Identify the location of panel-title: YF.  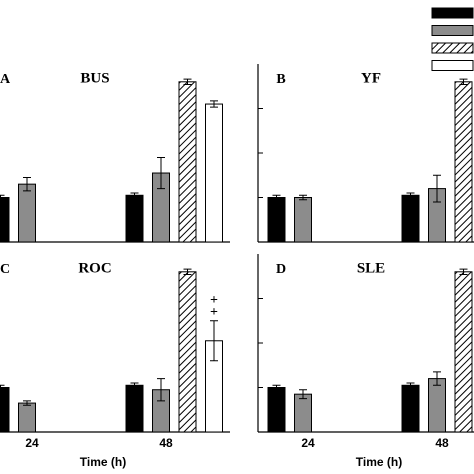
(371, 78).